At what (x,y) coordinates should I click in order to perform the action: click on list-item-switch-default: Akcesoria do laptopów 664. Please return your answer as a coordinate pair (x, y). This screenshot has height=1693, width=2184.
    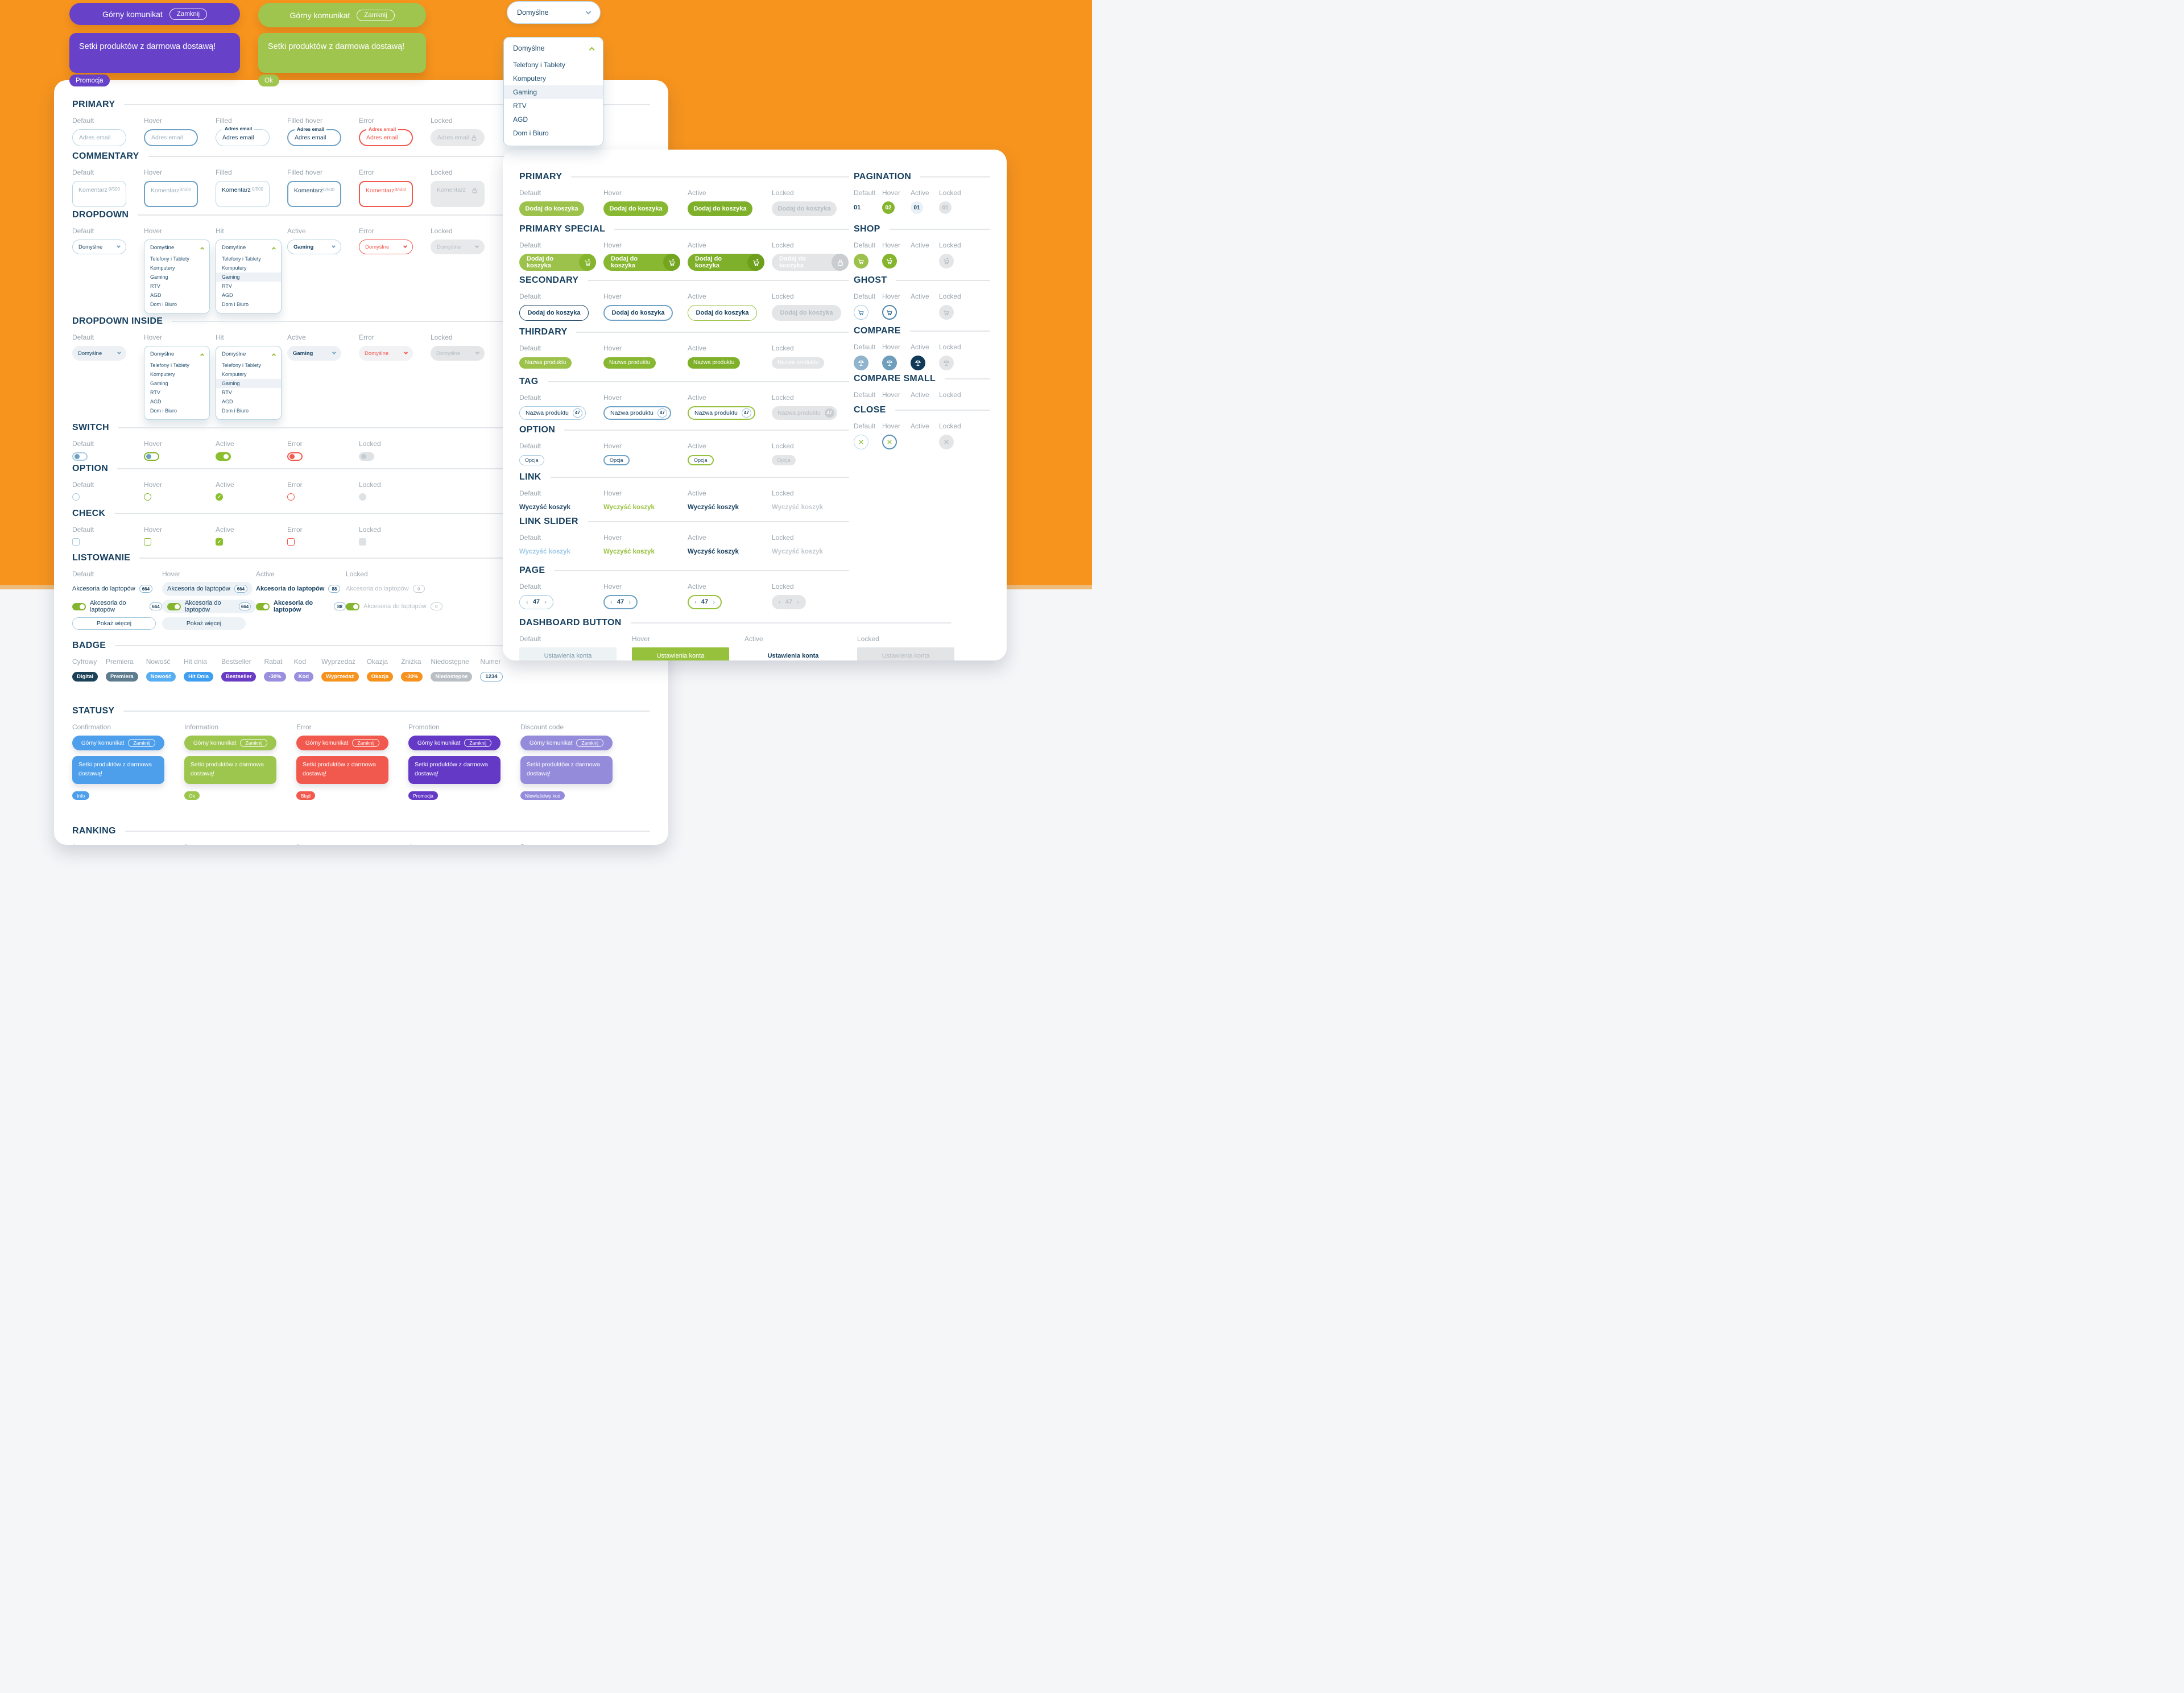
    Looking at the image, I should click on (117, 606).